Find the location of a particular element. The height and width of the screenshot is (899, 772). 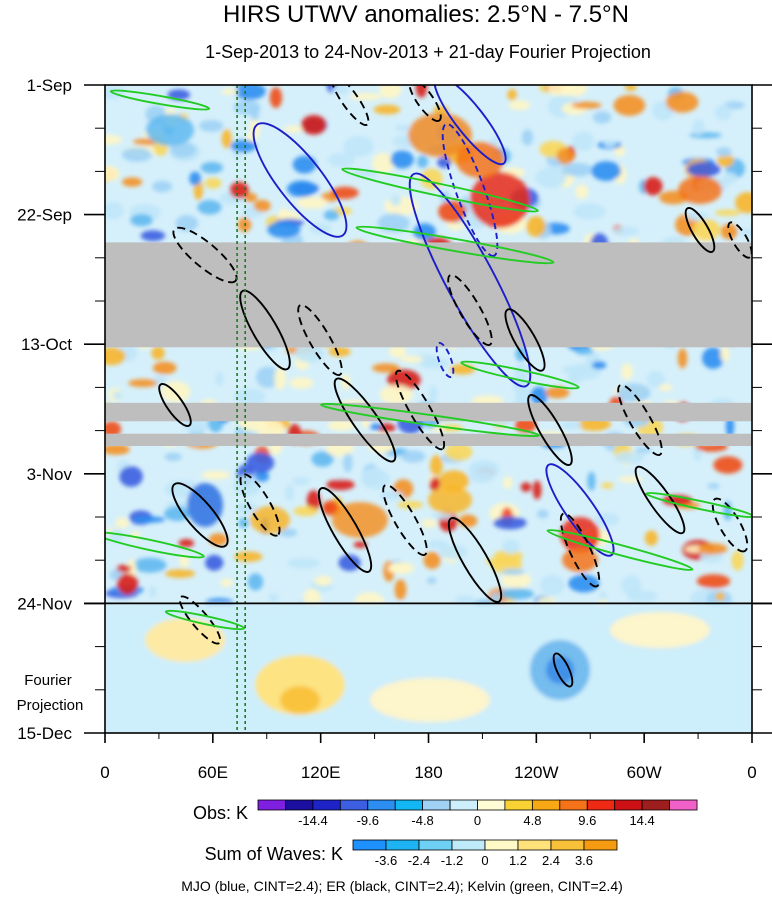

colorbar-tick-label: -2.4 is located at coordinates (419, 860).